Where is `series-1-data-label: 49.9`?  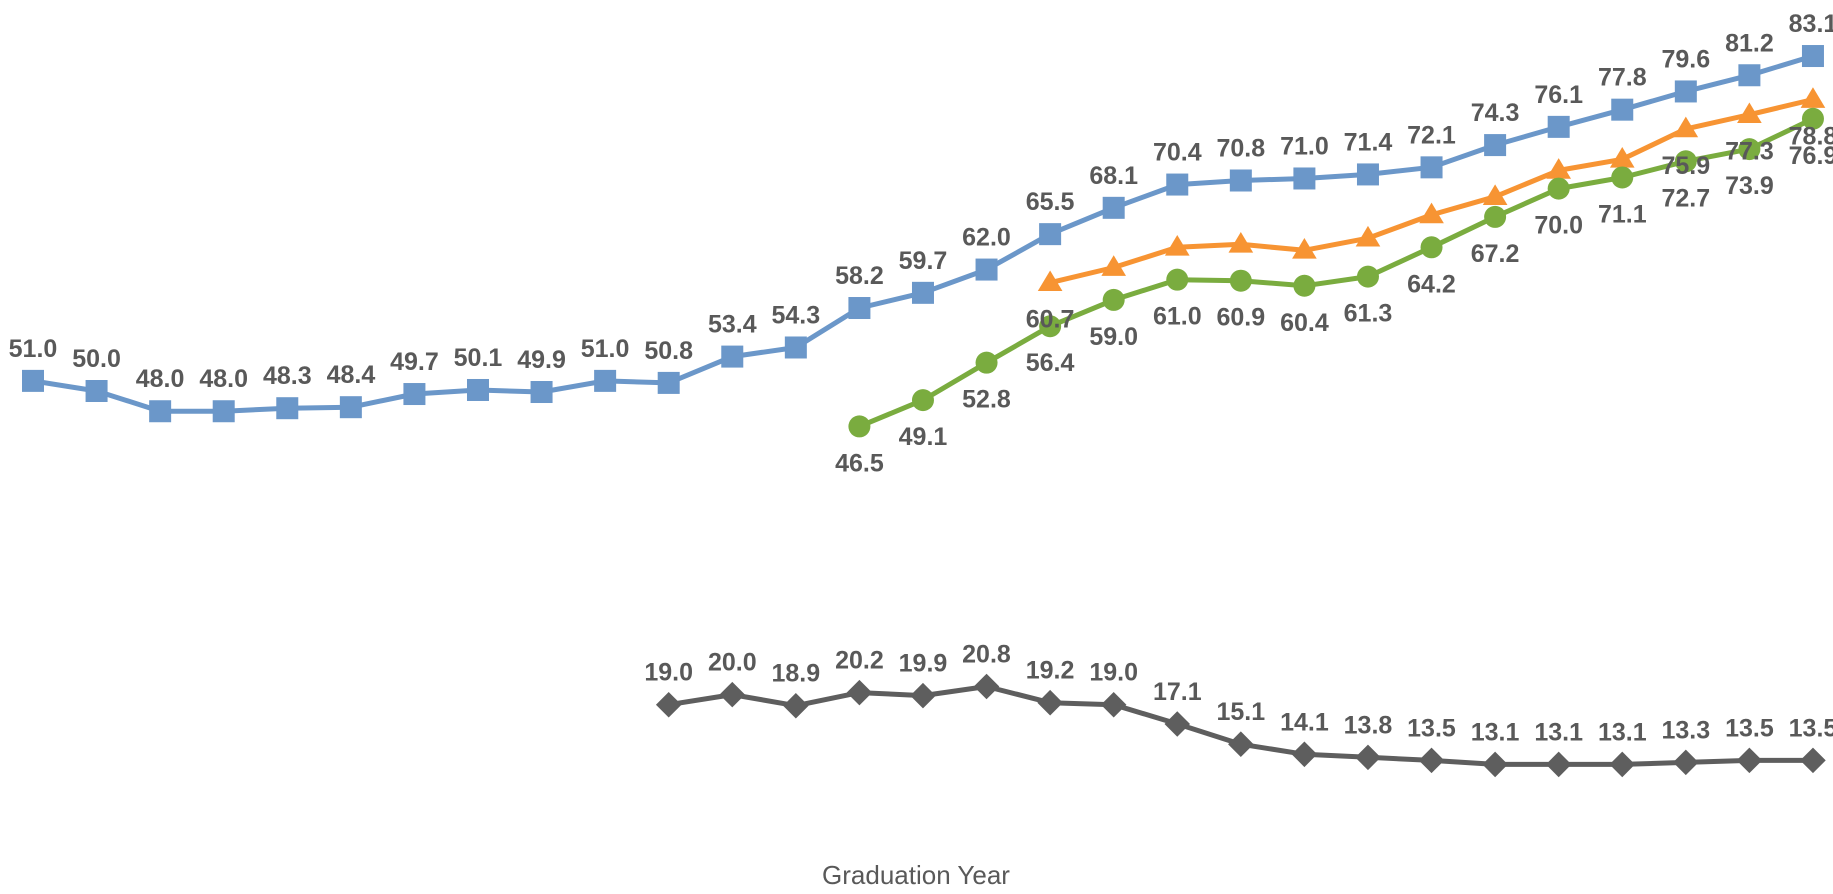
series-1-data-label: 49.9 is located at coordinates (541, 360).